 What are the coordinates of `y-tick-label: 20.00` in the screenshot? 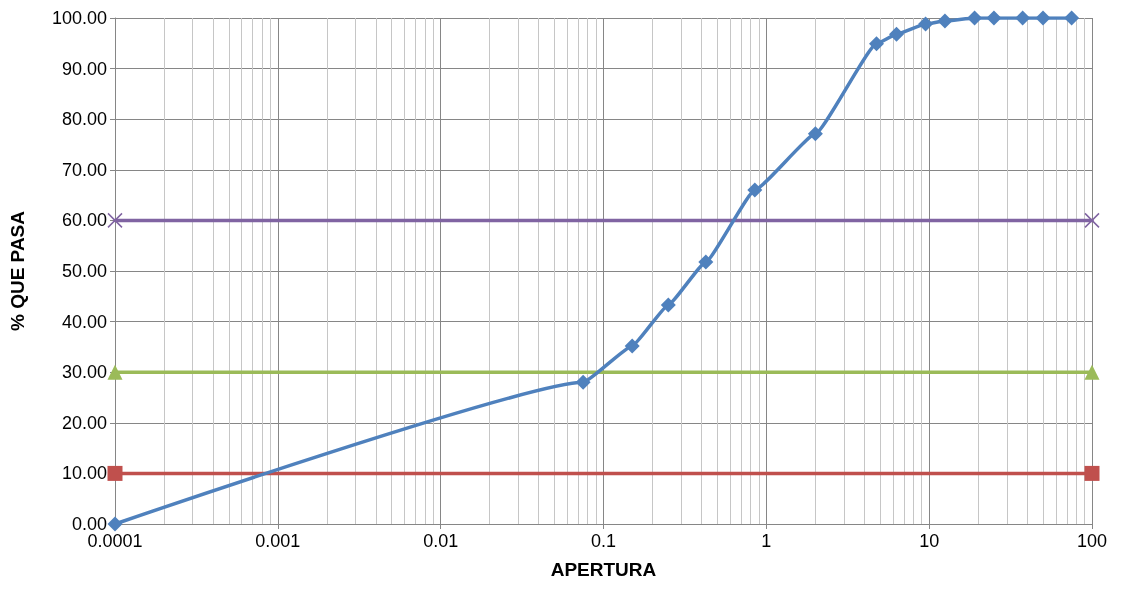 It's located at (84, 422).